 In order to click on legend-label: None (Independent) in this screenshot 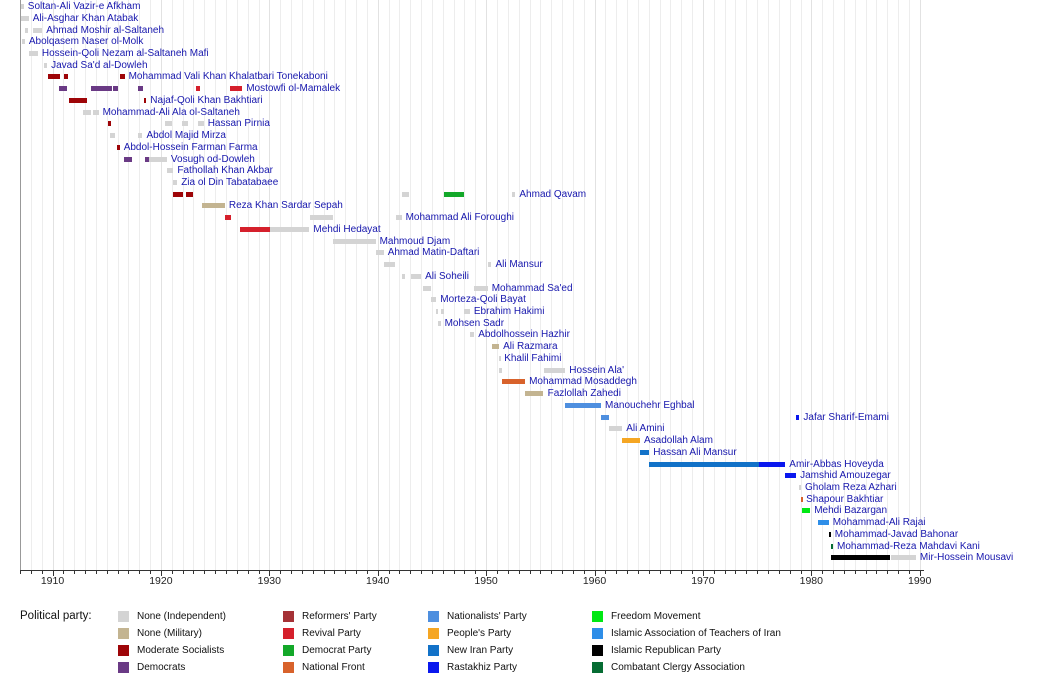, I will do `click(181, 616)`.